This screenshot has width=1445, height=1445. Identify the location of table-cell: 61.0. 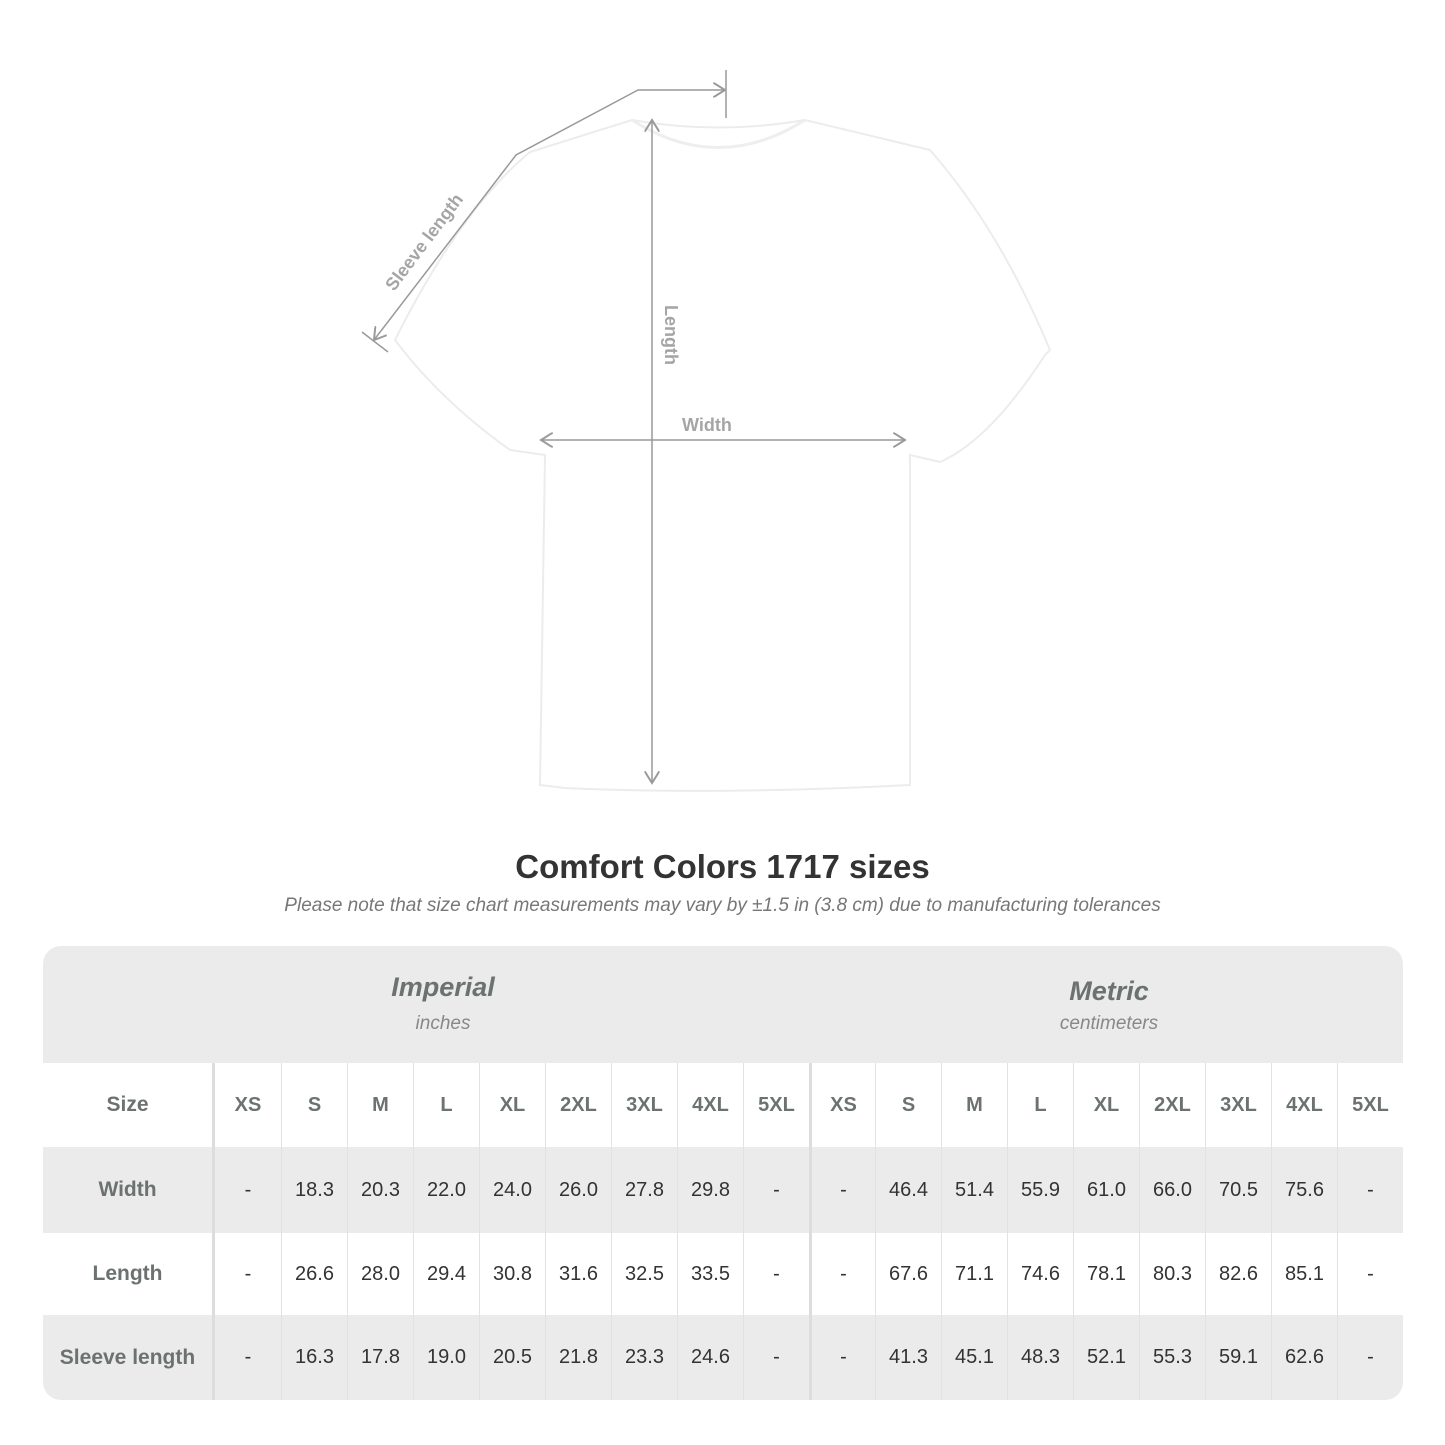
(1106, 1190).